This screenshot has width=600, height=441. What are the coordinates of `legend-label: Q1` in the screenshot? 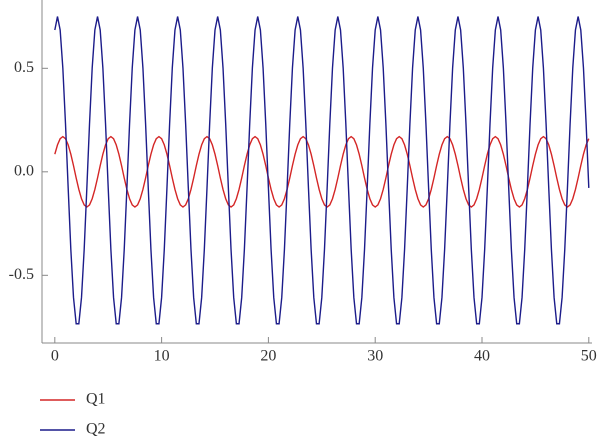 It's located at (96, 399).